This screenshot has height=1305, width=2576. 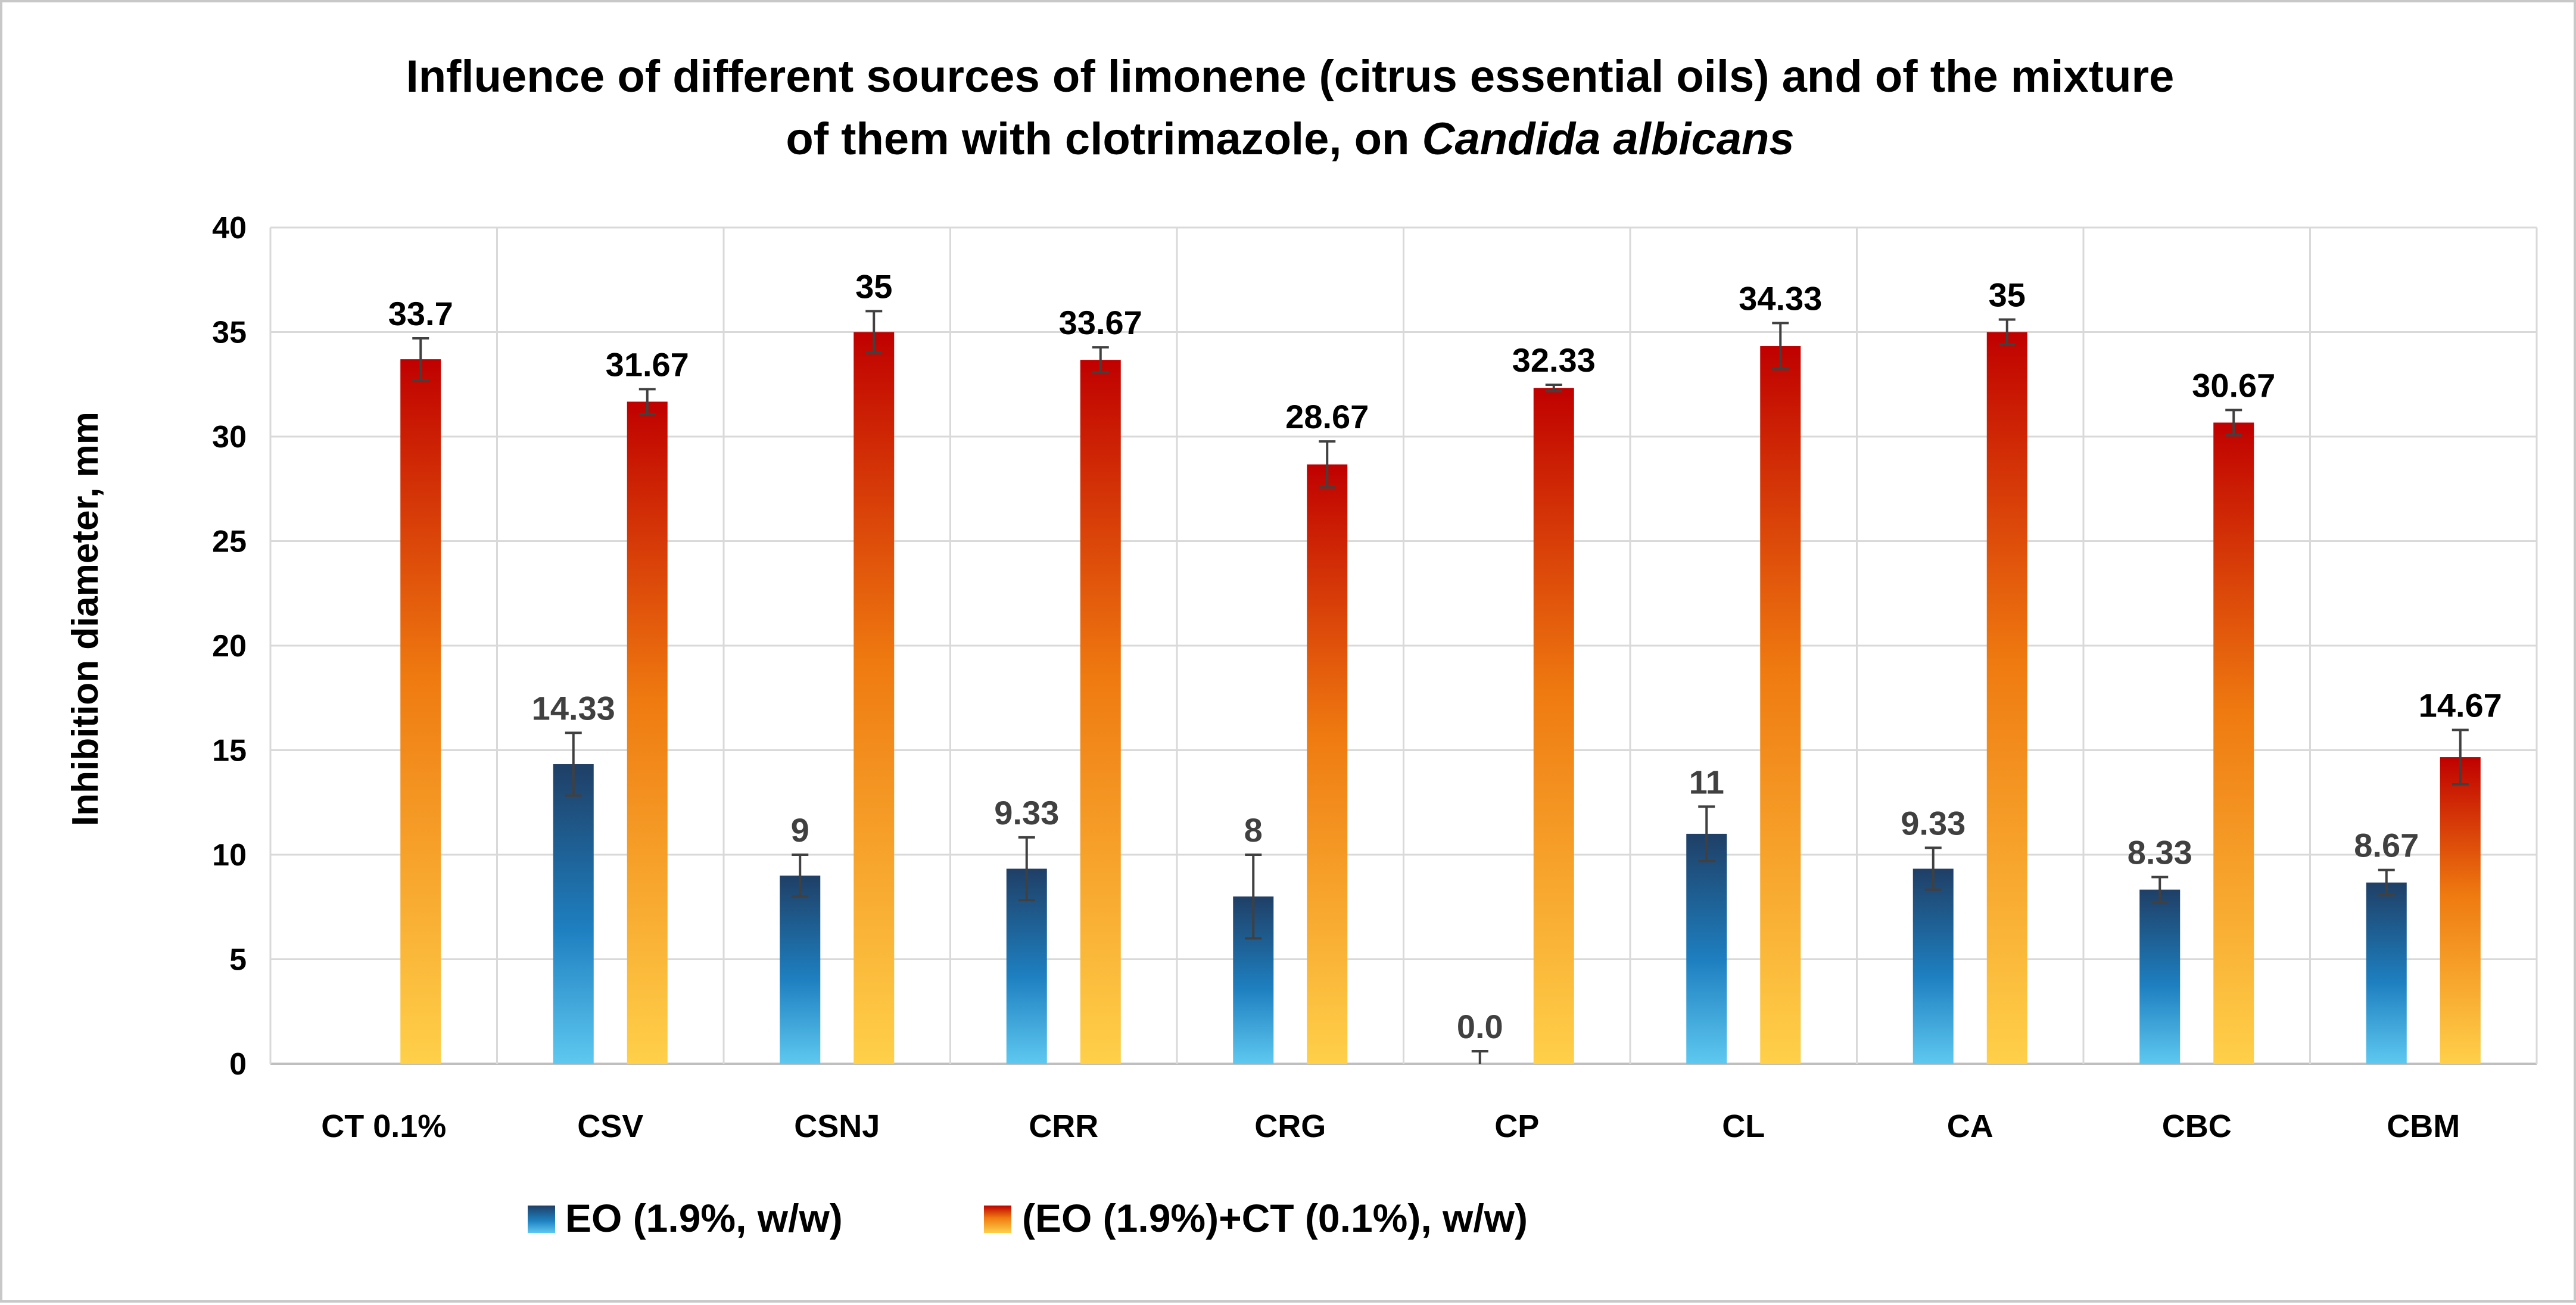 I want to click on category-label: CA, so click(x=1970, y=1126).